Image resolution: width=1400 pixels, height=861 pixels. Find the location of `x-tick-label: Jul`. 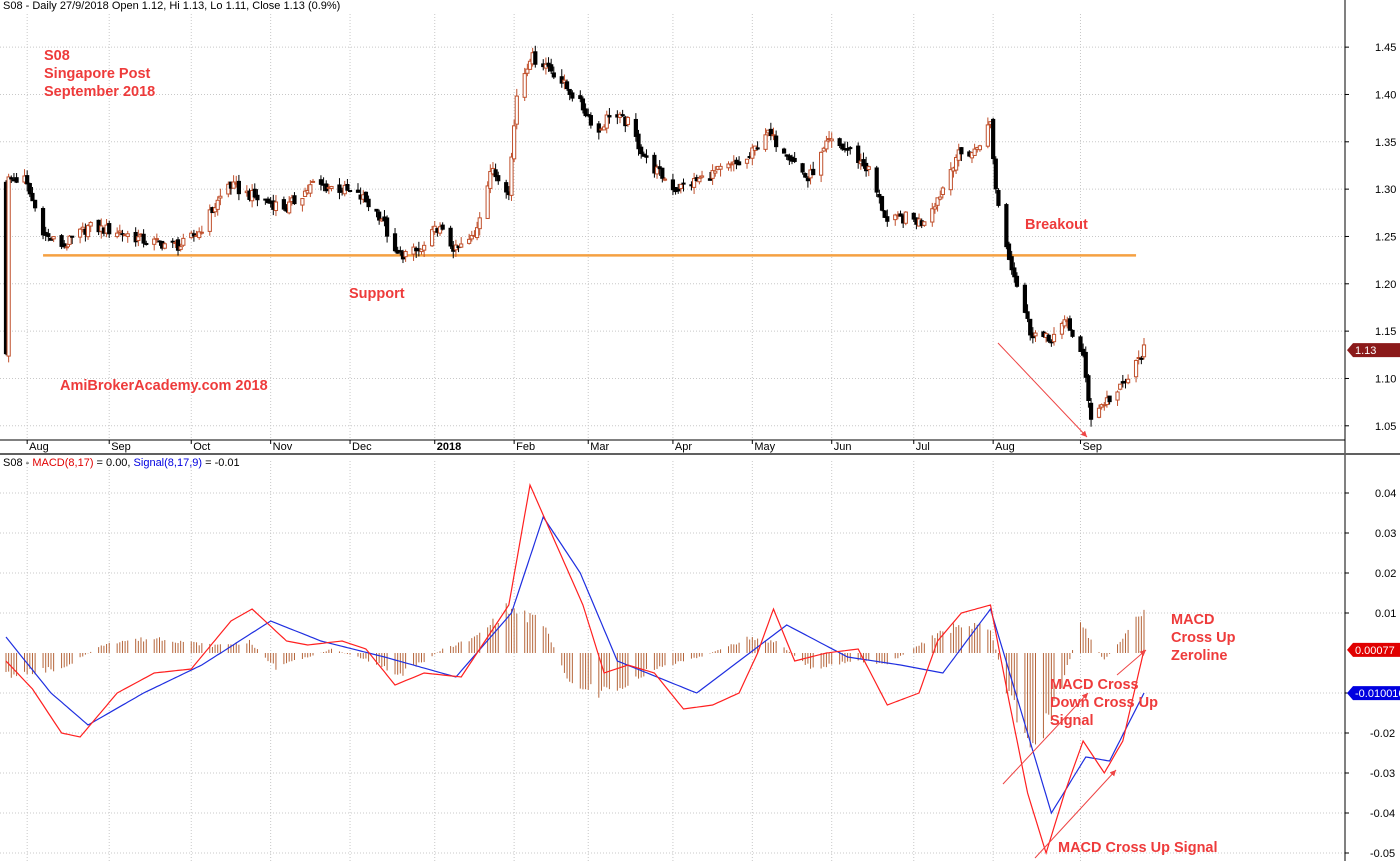

x-tick-label: Jul is located at coordinates (923, 447).